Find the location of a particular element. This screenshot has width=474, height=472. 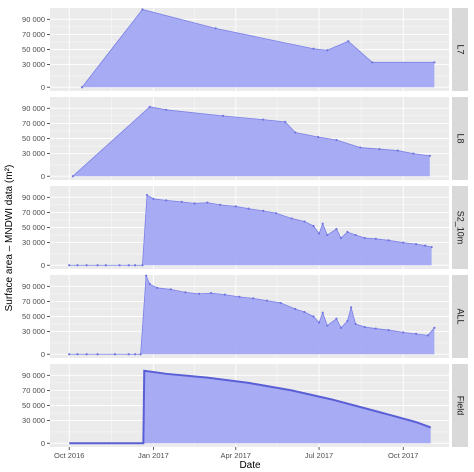

x-axis: Oct 2016 Jan 2017 Apr 2017 Jul 2017 Oct 2017 is located at coordinates (236, 453).